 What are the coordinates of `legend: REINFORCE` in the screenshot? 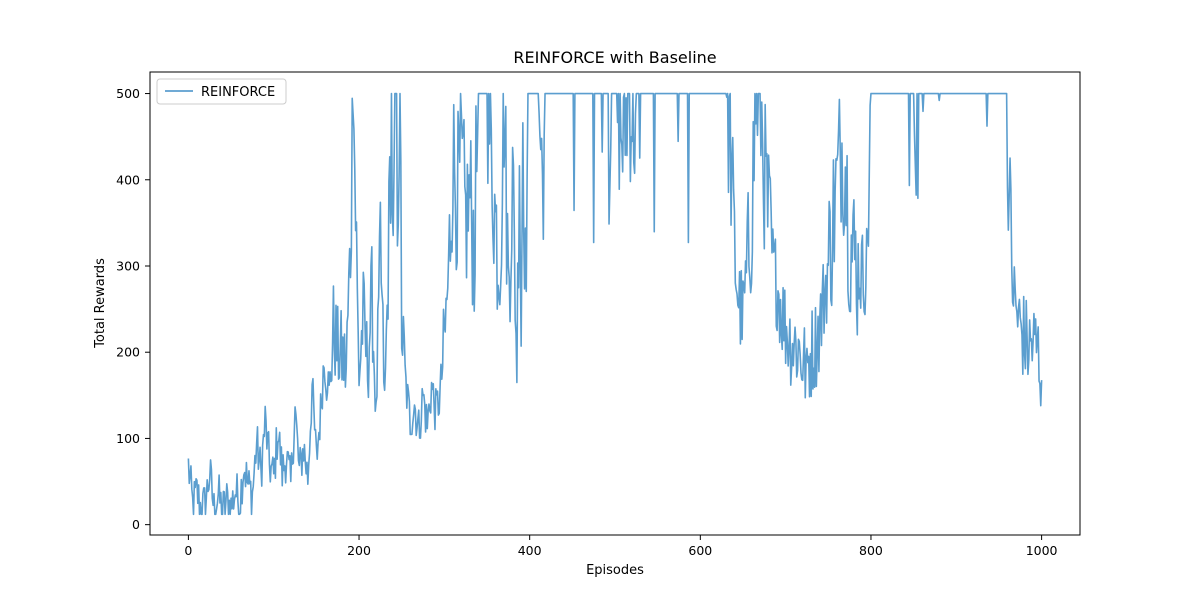 It's located at (221, 91).